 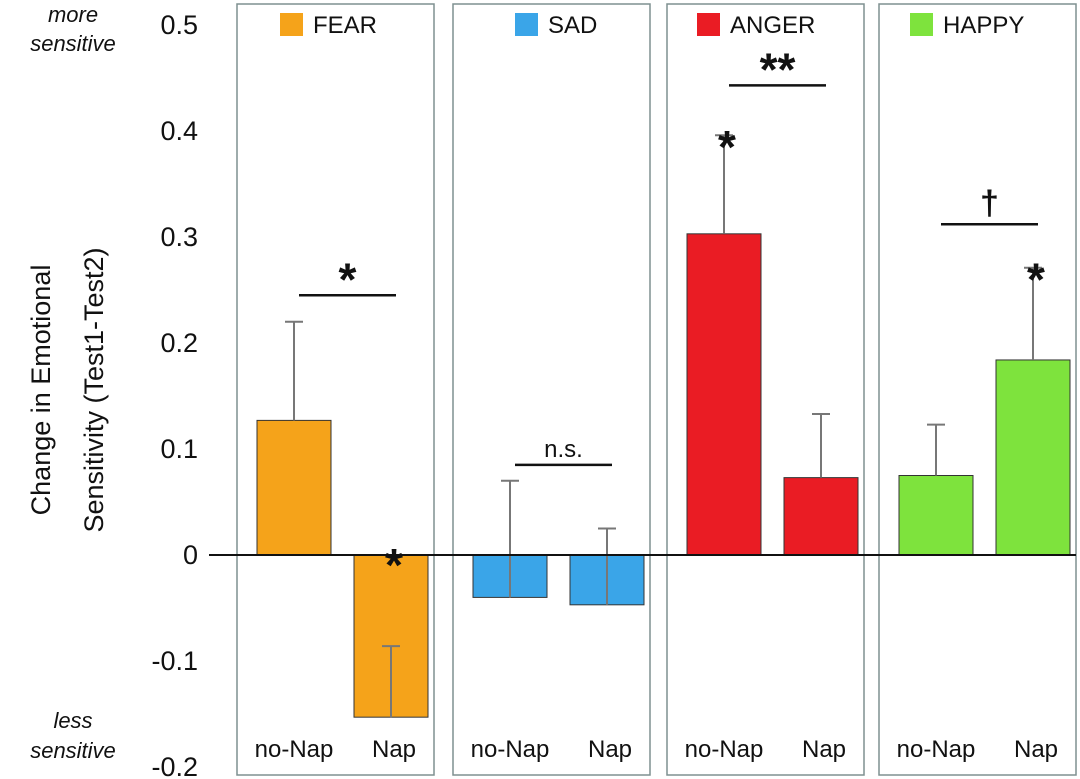 What do you see at coordinates (179, 131) in the screenshot?
I see `y-tick-label: 0.4` at bounding box center [179, 131].